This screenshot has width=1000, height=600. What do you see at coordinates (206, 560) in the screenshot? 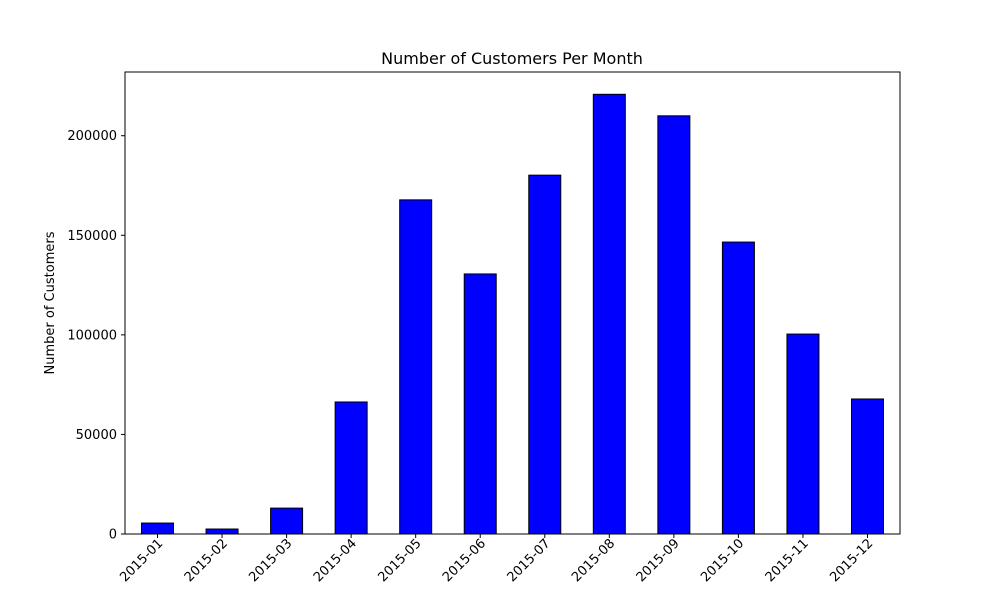
I see `x-tick-label: 2015-02` at bounding box center [206, 560].